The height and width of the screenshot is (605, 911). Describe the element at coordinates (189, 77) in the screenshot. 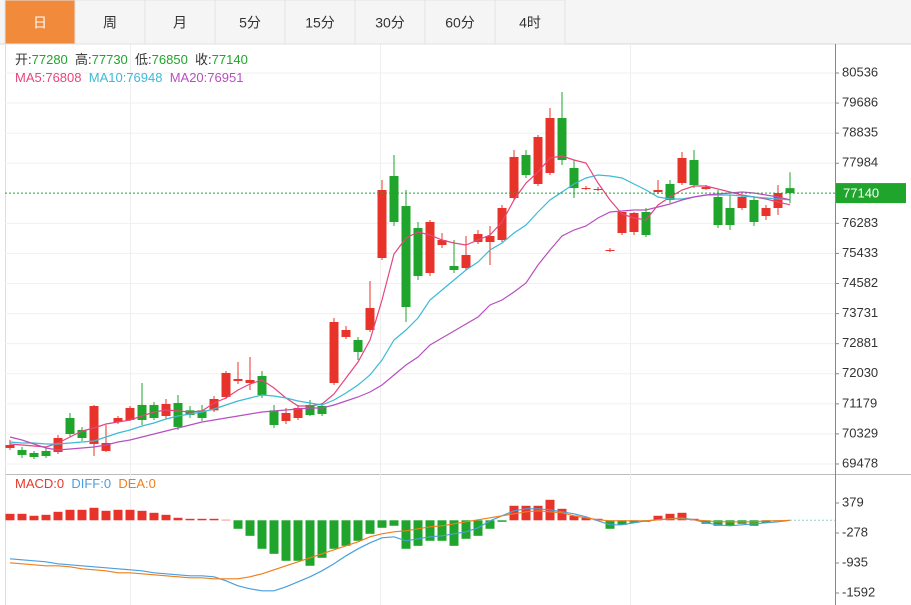

I see `legend-label: MA20:` at that location.